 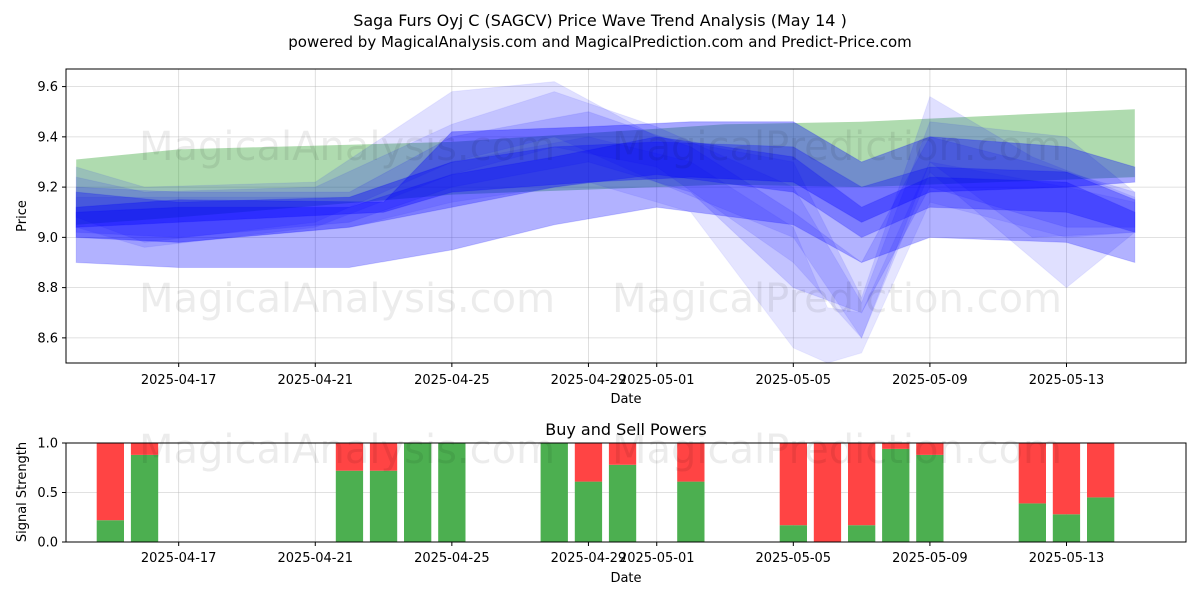 I want to click on price-ytick-label: 9.0, so click(x=47, y=238).